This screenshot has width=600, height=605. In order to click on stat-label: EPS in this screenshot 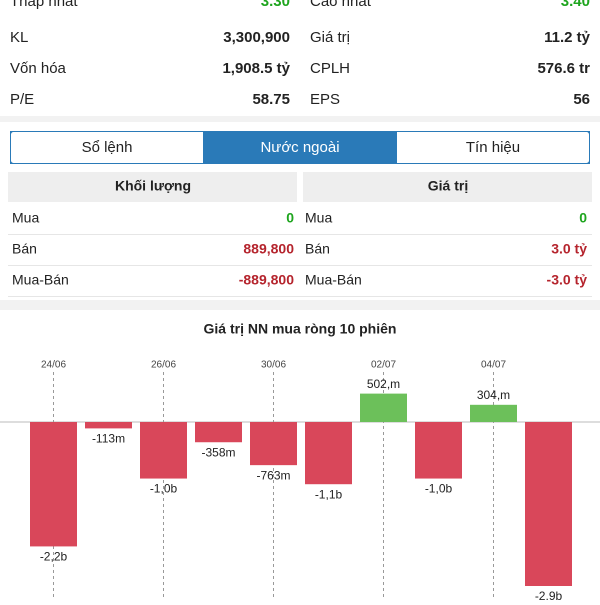, I will do `click(325, 99)`.